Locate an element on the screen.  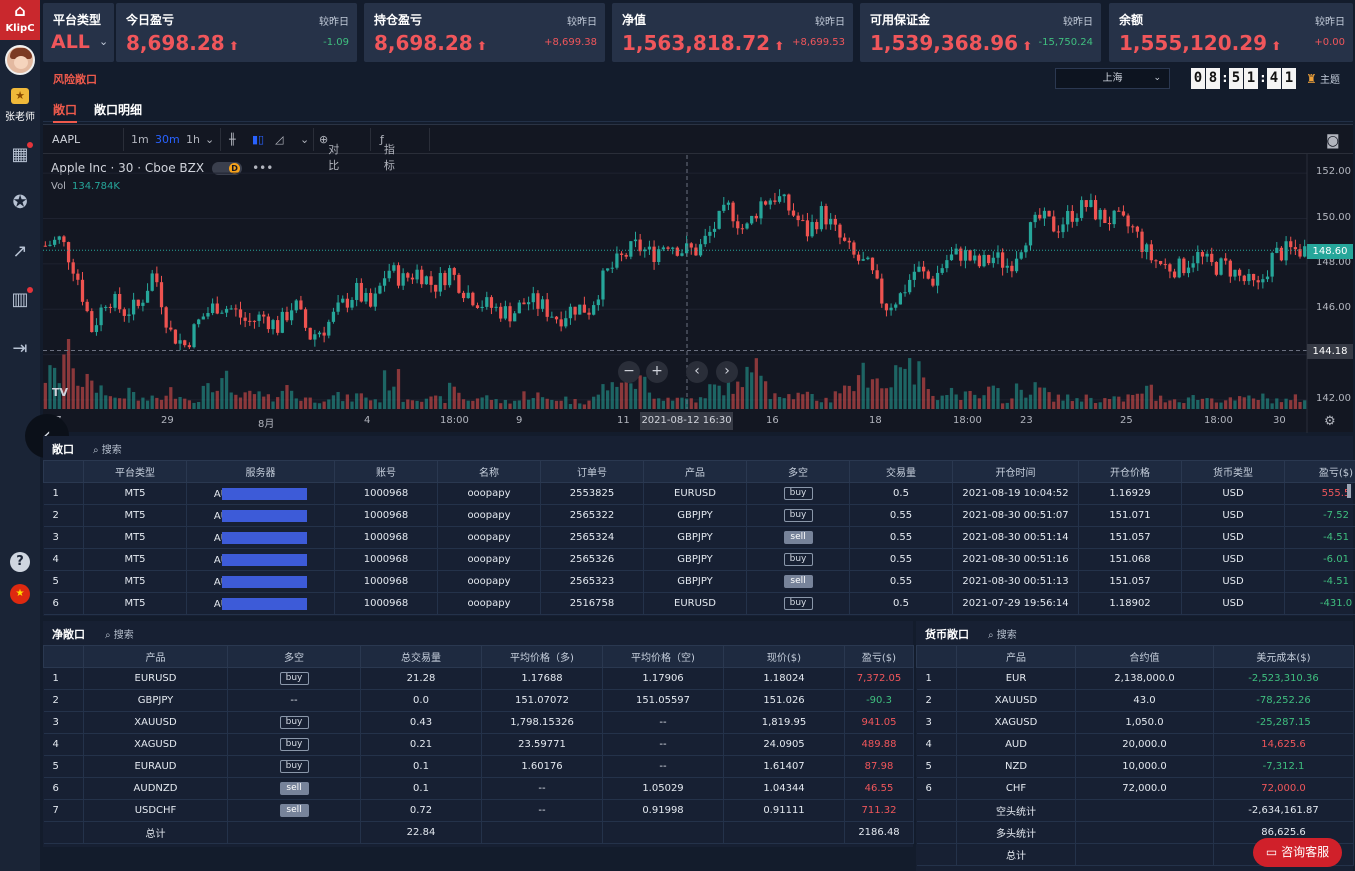
table-row: 6 AUDNZD sell 0.1 -- 1.05029 1.04344 46.55 is located at coordinates (478, 788).